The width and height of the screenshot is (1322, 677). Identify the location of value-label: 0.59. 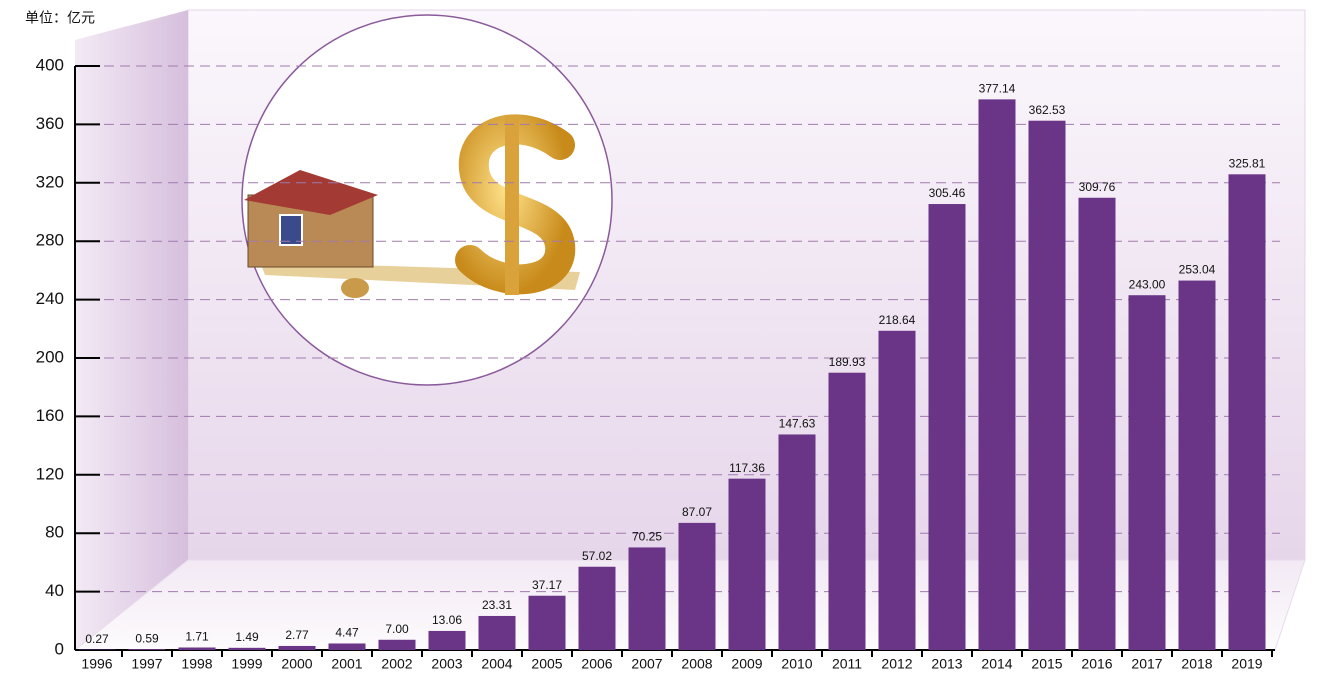
(147, 638).